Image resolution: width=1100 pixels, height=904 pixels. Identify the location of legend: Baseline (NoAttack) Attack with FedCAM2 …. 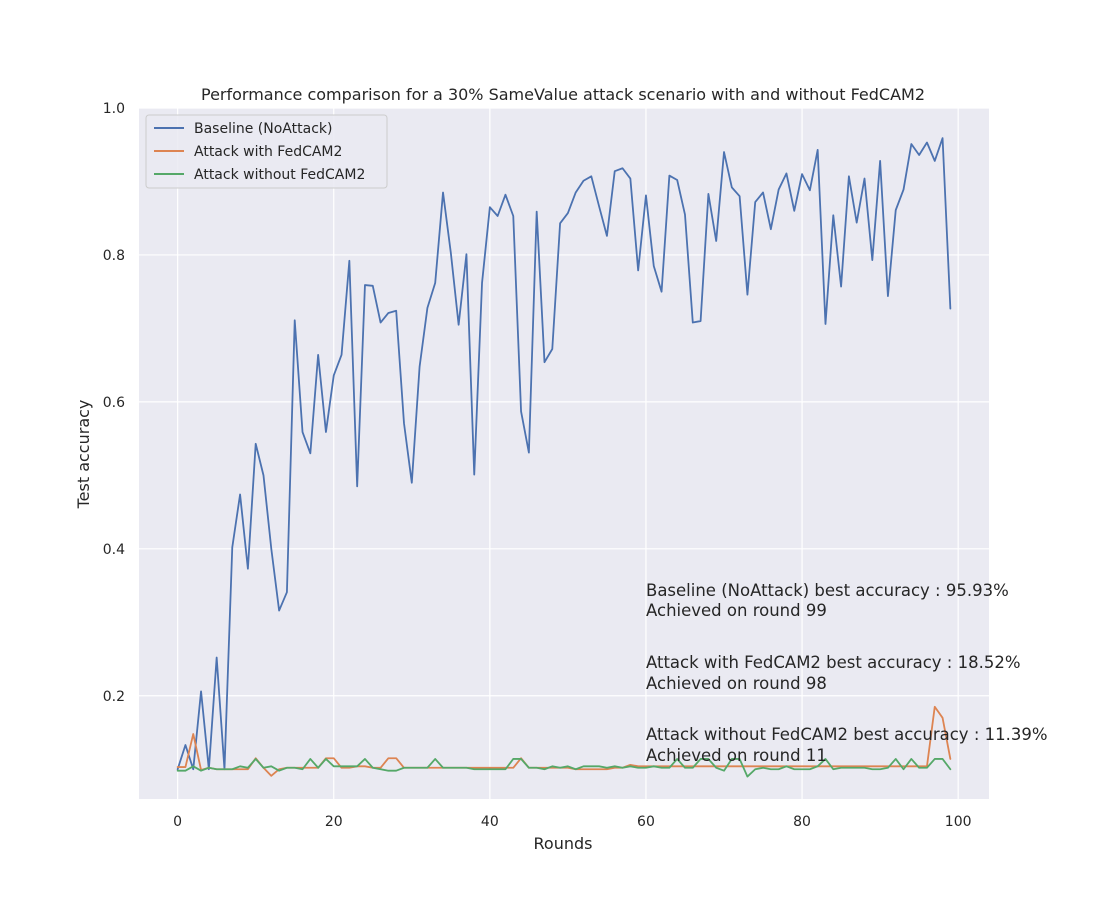
(266, 151).